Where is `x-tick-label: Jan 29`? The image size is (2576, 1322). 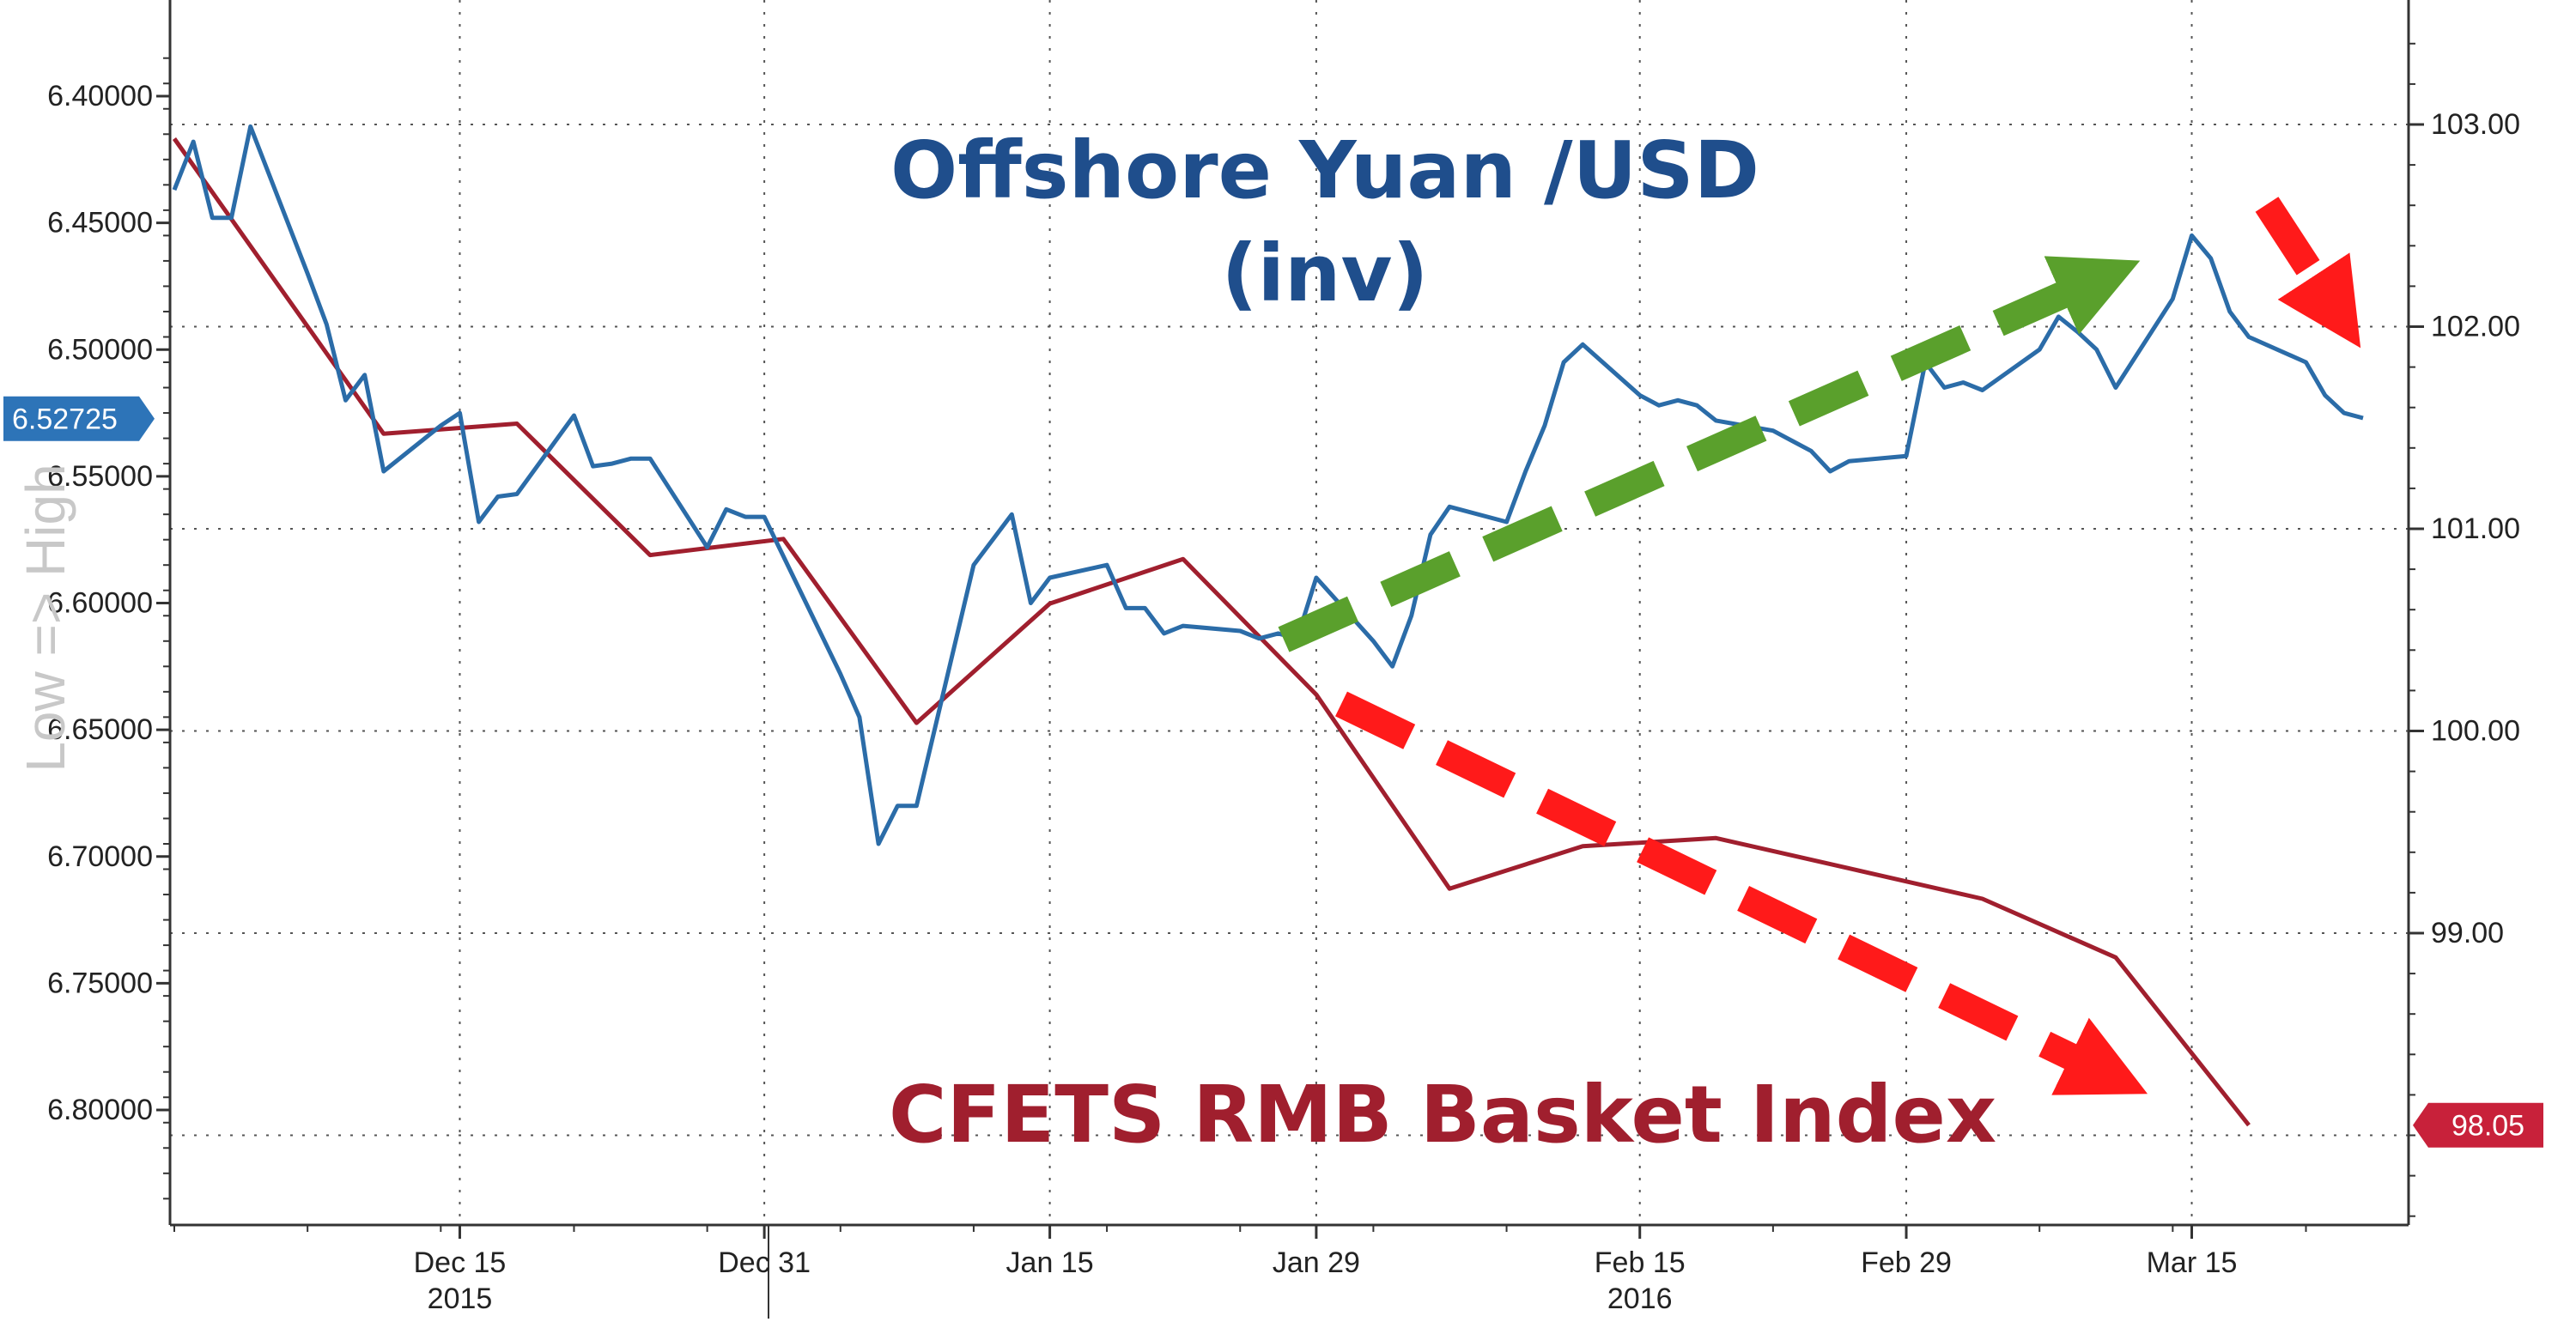 x-tick-label: Jan 29 is located at coordinates (1316, 1262).